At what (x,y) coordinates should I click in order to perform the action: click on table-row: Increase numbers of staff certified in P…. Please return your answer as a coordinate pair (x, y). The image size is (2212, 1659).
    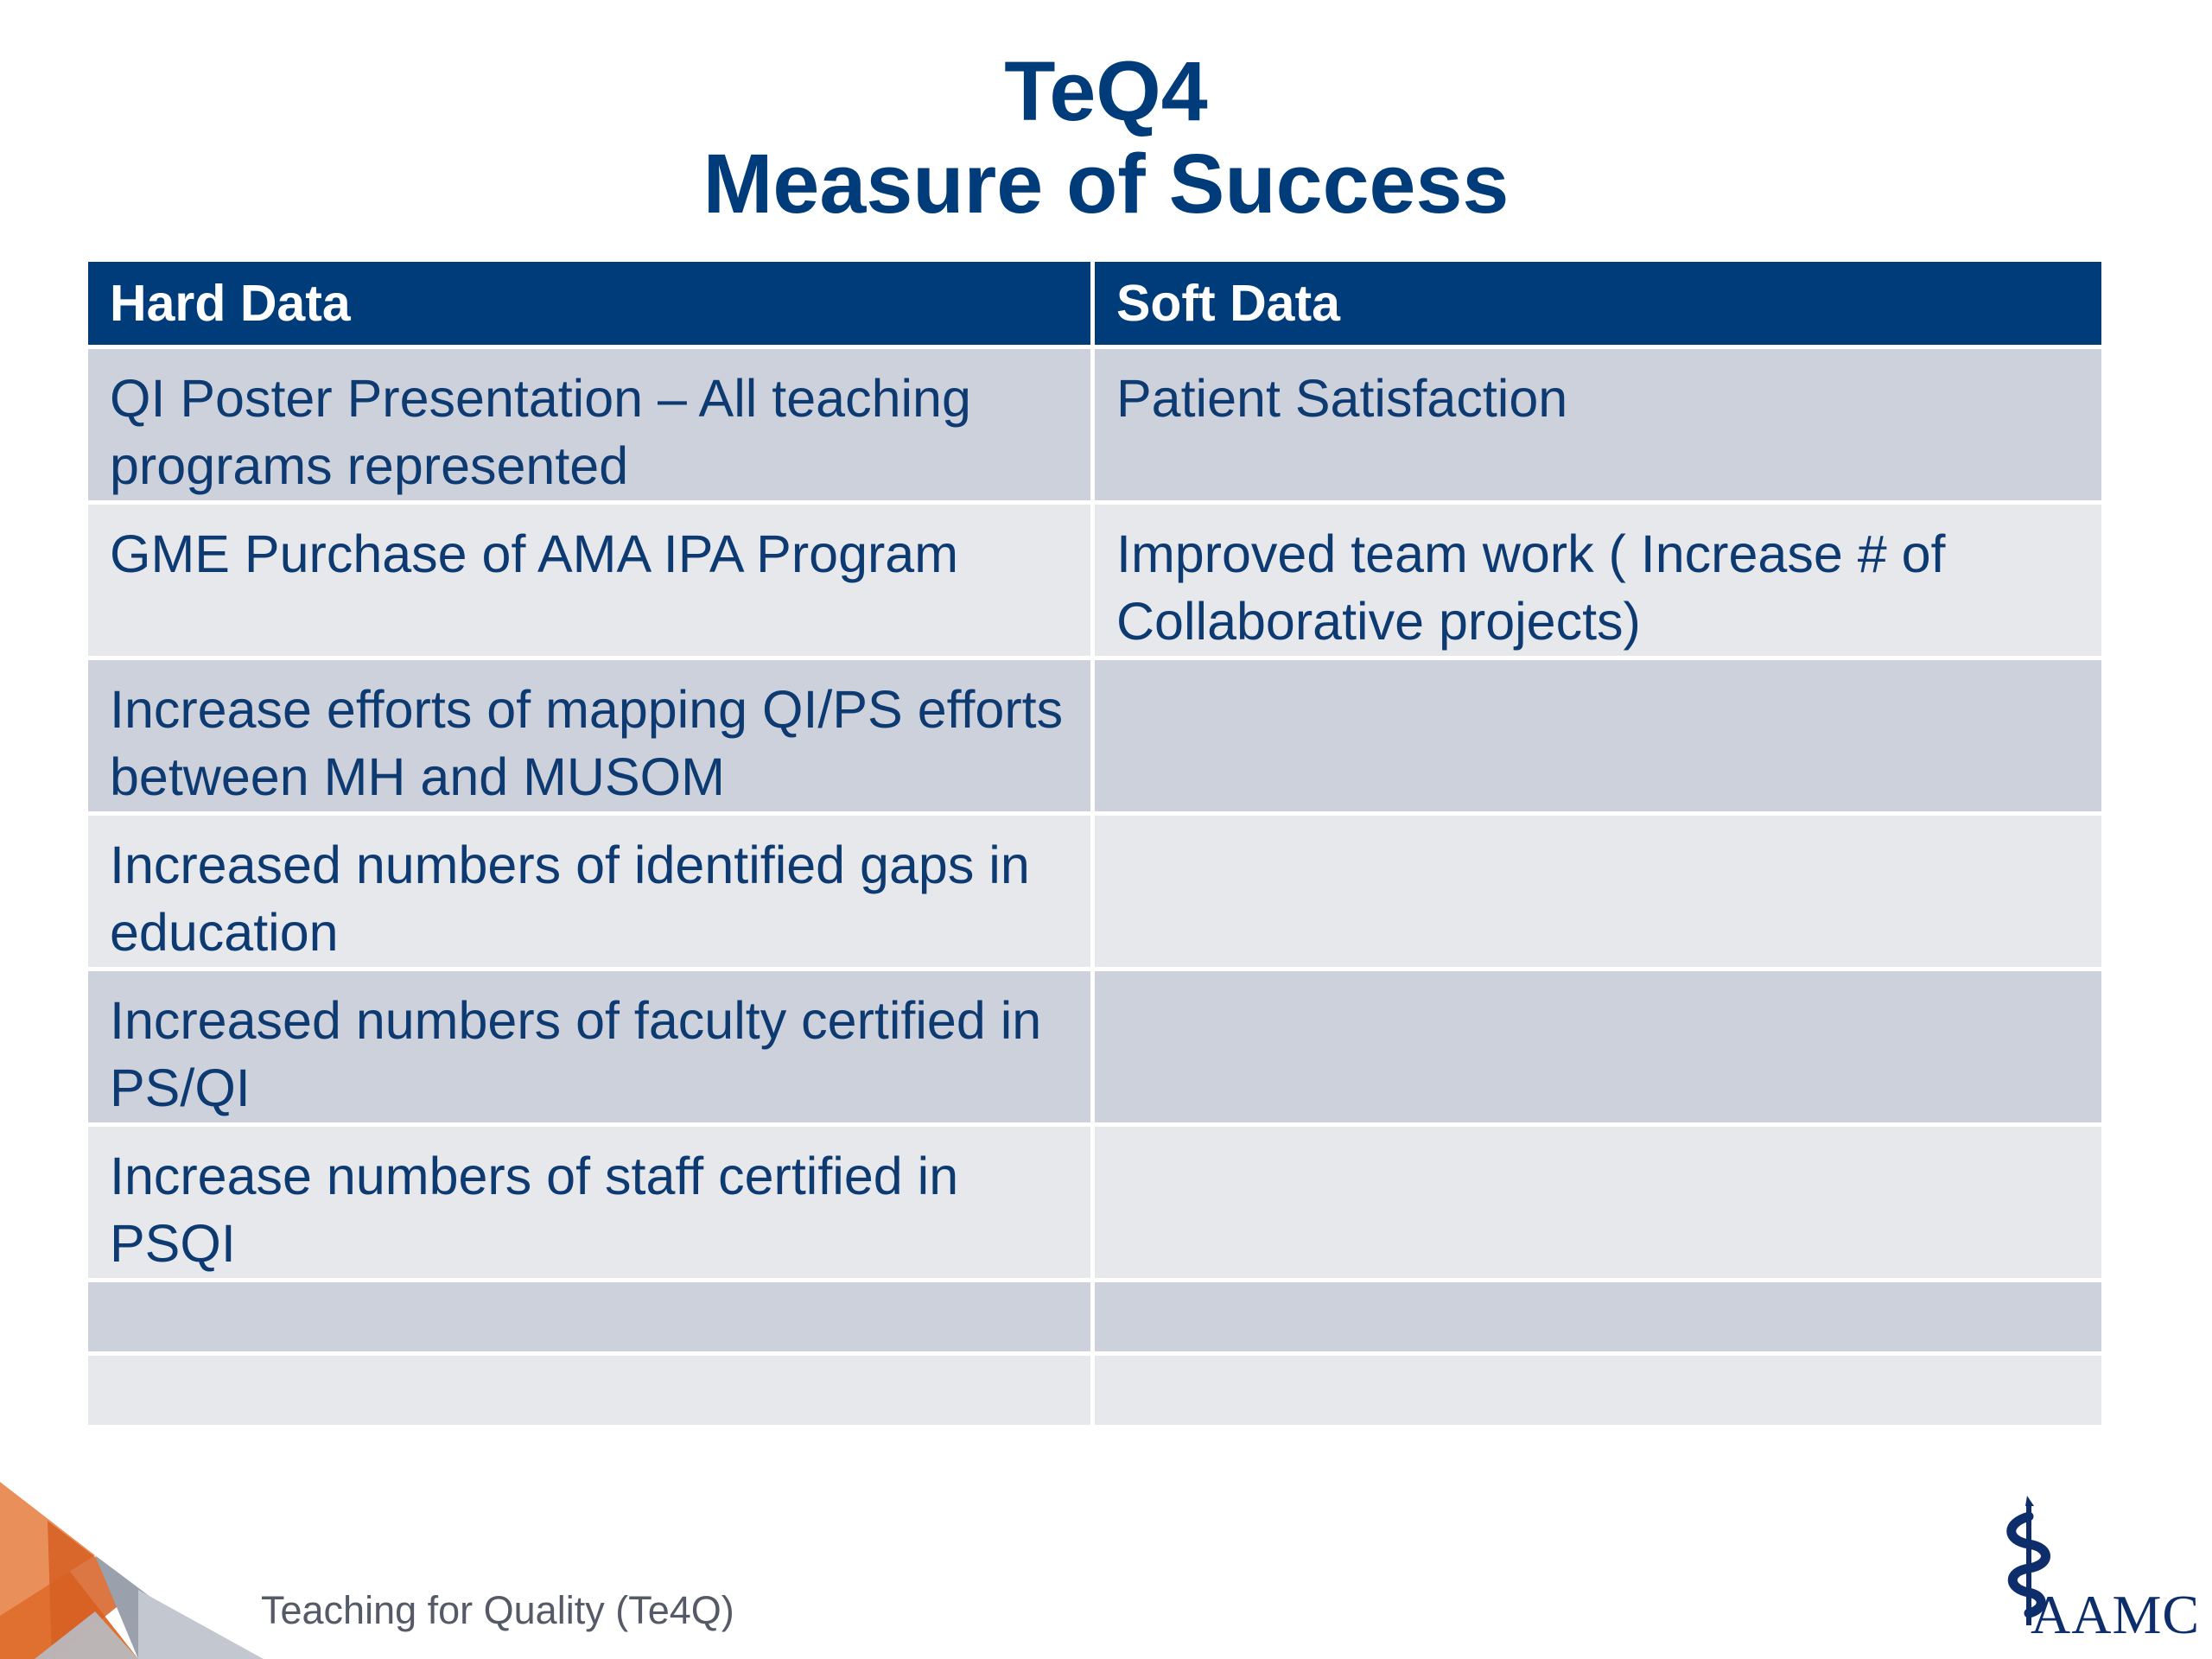
    Looking at the image, I should click on (1094, 1202).